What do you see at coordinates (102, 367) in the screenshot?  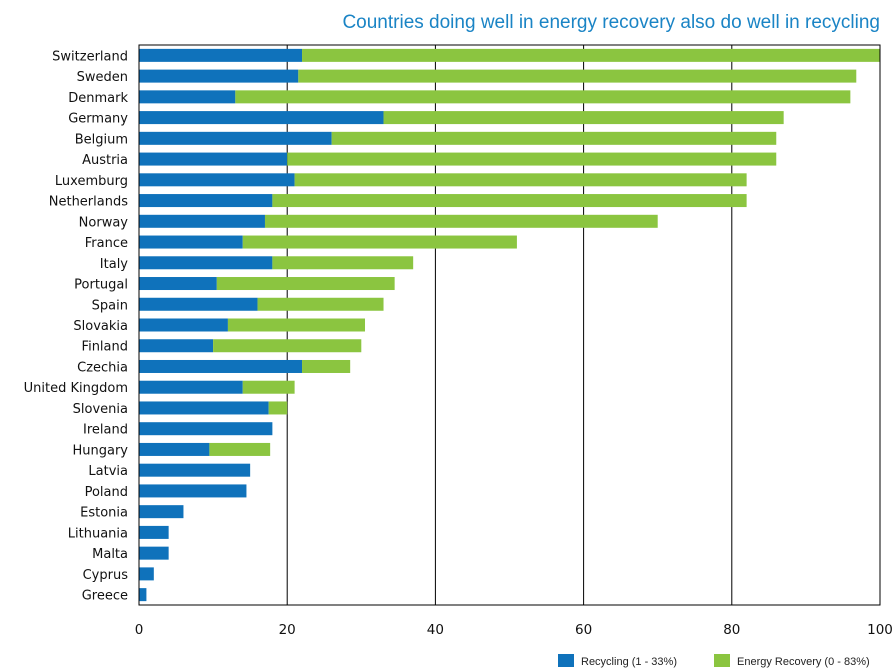 I see `category-label: Czechia` at bounding box center [102, 367].